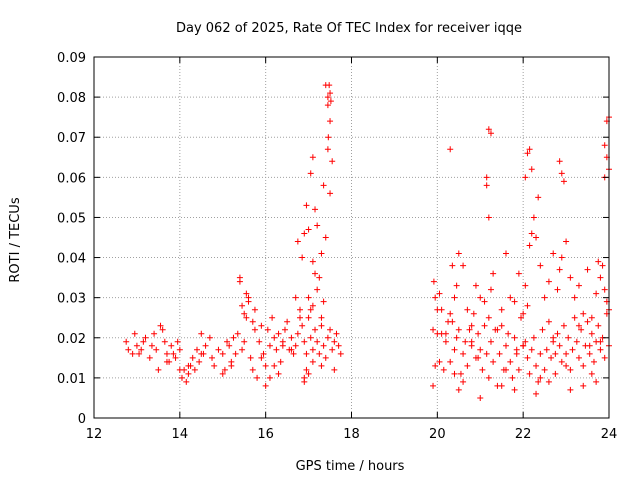 The height and width of the screenshot is (480, 640). What do you see at coordinates (437, 434) in the screenshot?
I see `x-tick-label: 20` at bounding box center [437, 434].